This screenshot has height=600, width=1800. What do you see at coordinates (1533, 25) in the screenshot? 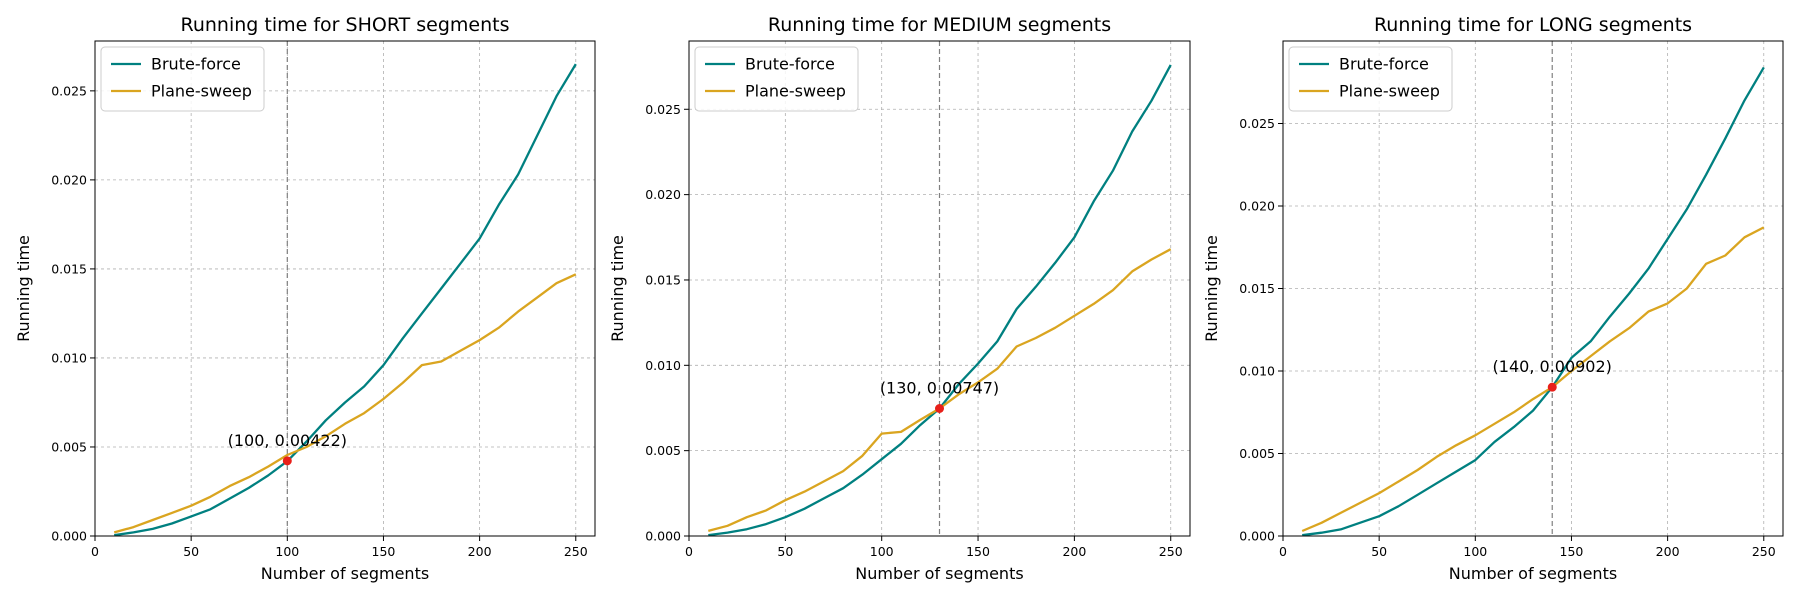
I see `chart-title: Running time for LONG segments` at bounding box center [1533, 25].